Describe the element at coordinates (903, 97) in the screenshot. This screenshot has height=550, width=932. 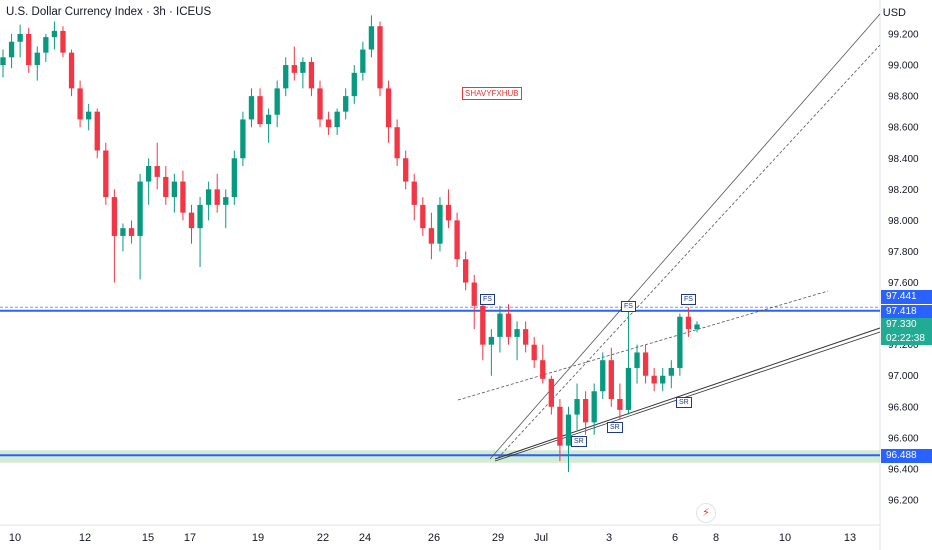
I see `price-axis-tick-label: 98.800` at that location.